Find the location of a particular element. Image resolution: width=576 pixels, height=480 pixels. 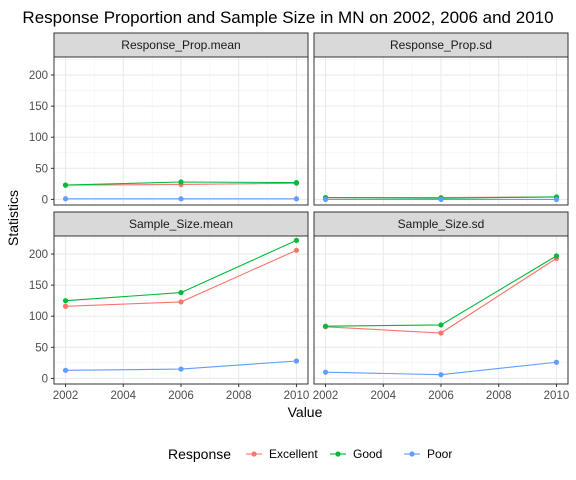

facet-strip-label: Sample_Size.mean is located at coordinates (181, 224).